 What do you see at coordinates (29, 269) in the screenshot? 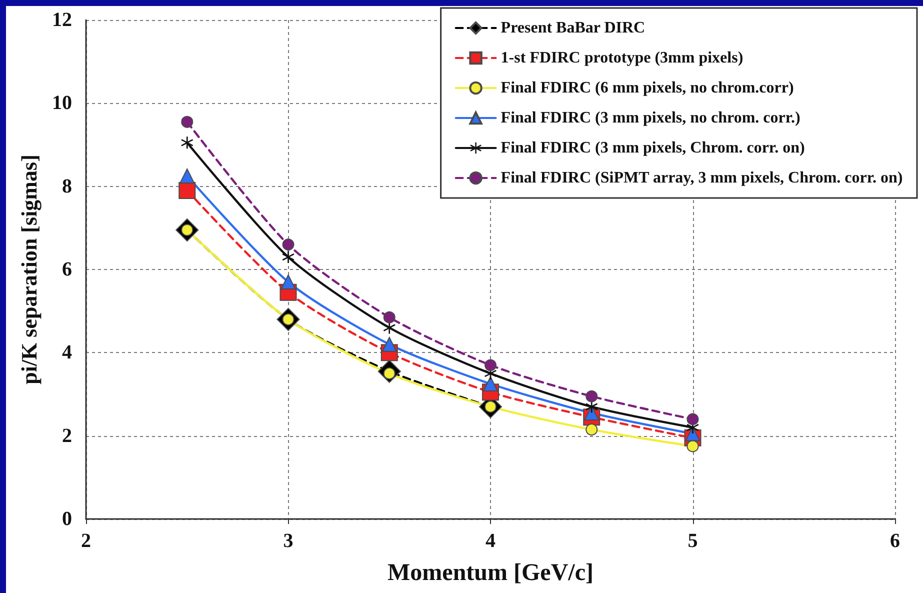
I see `y-axis-title: pi/K separation [sigmas]` at bounding box center [29, 269].